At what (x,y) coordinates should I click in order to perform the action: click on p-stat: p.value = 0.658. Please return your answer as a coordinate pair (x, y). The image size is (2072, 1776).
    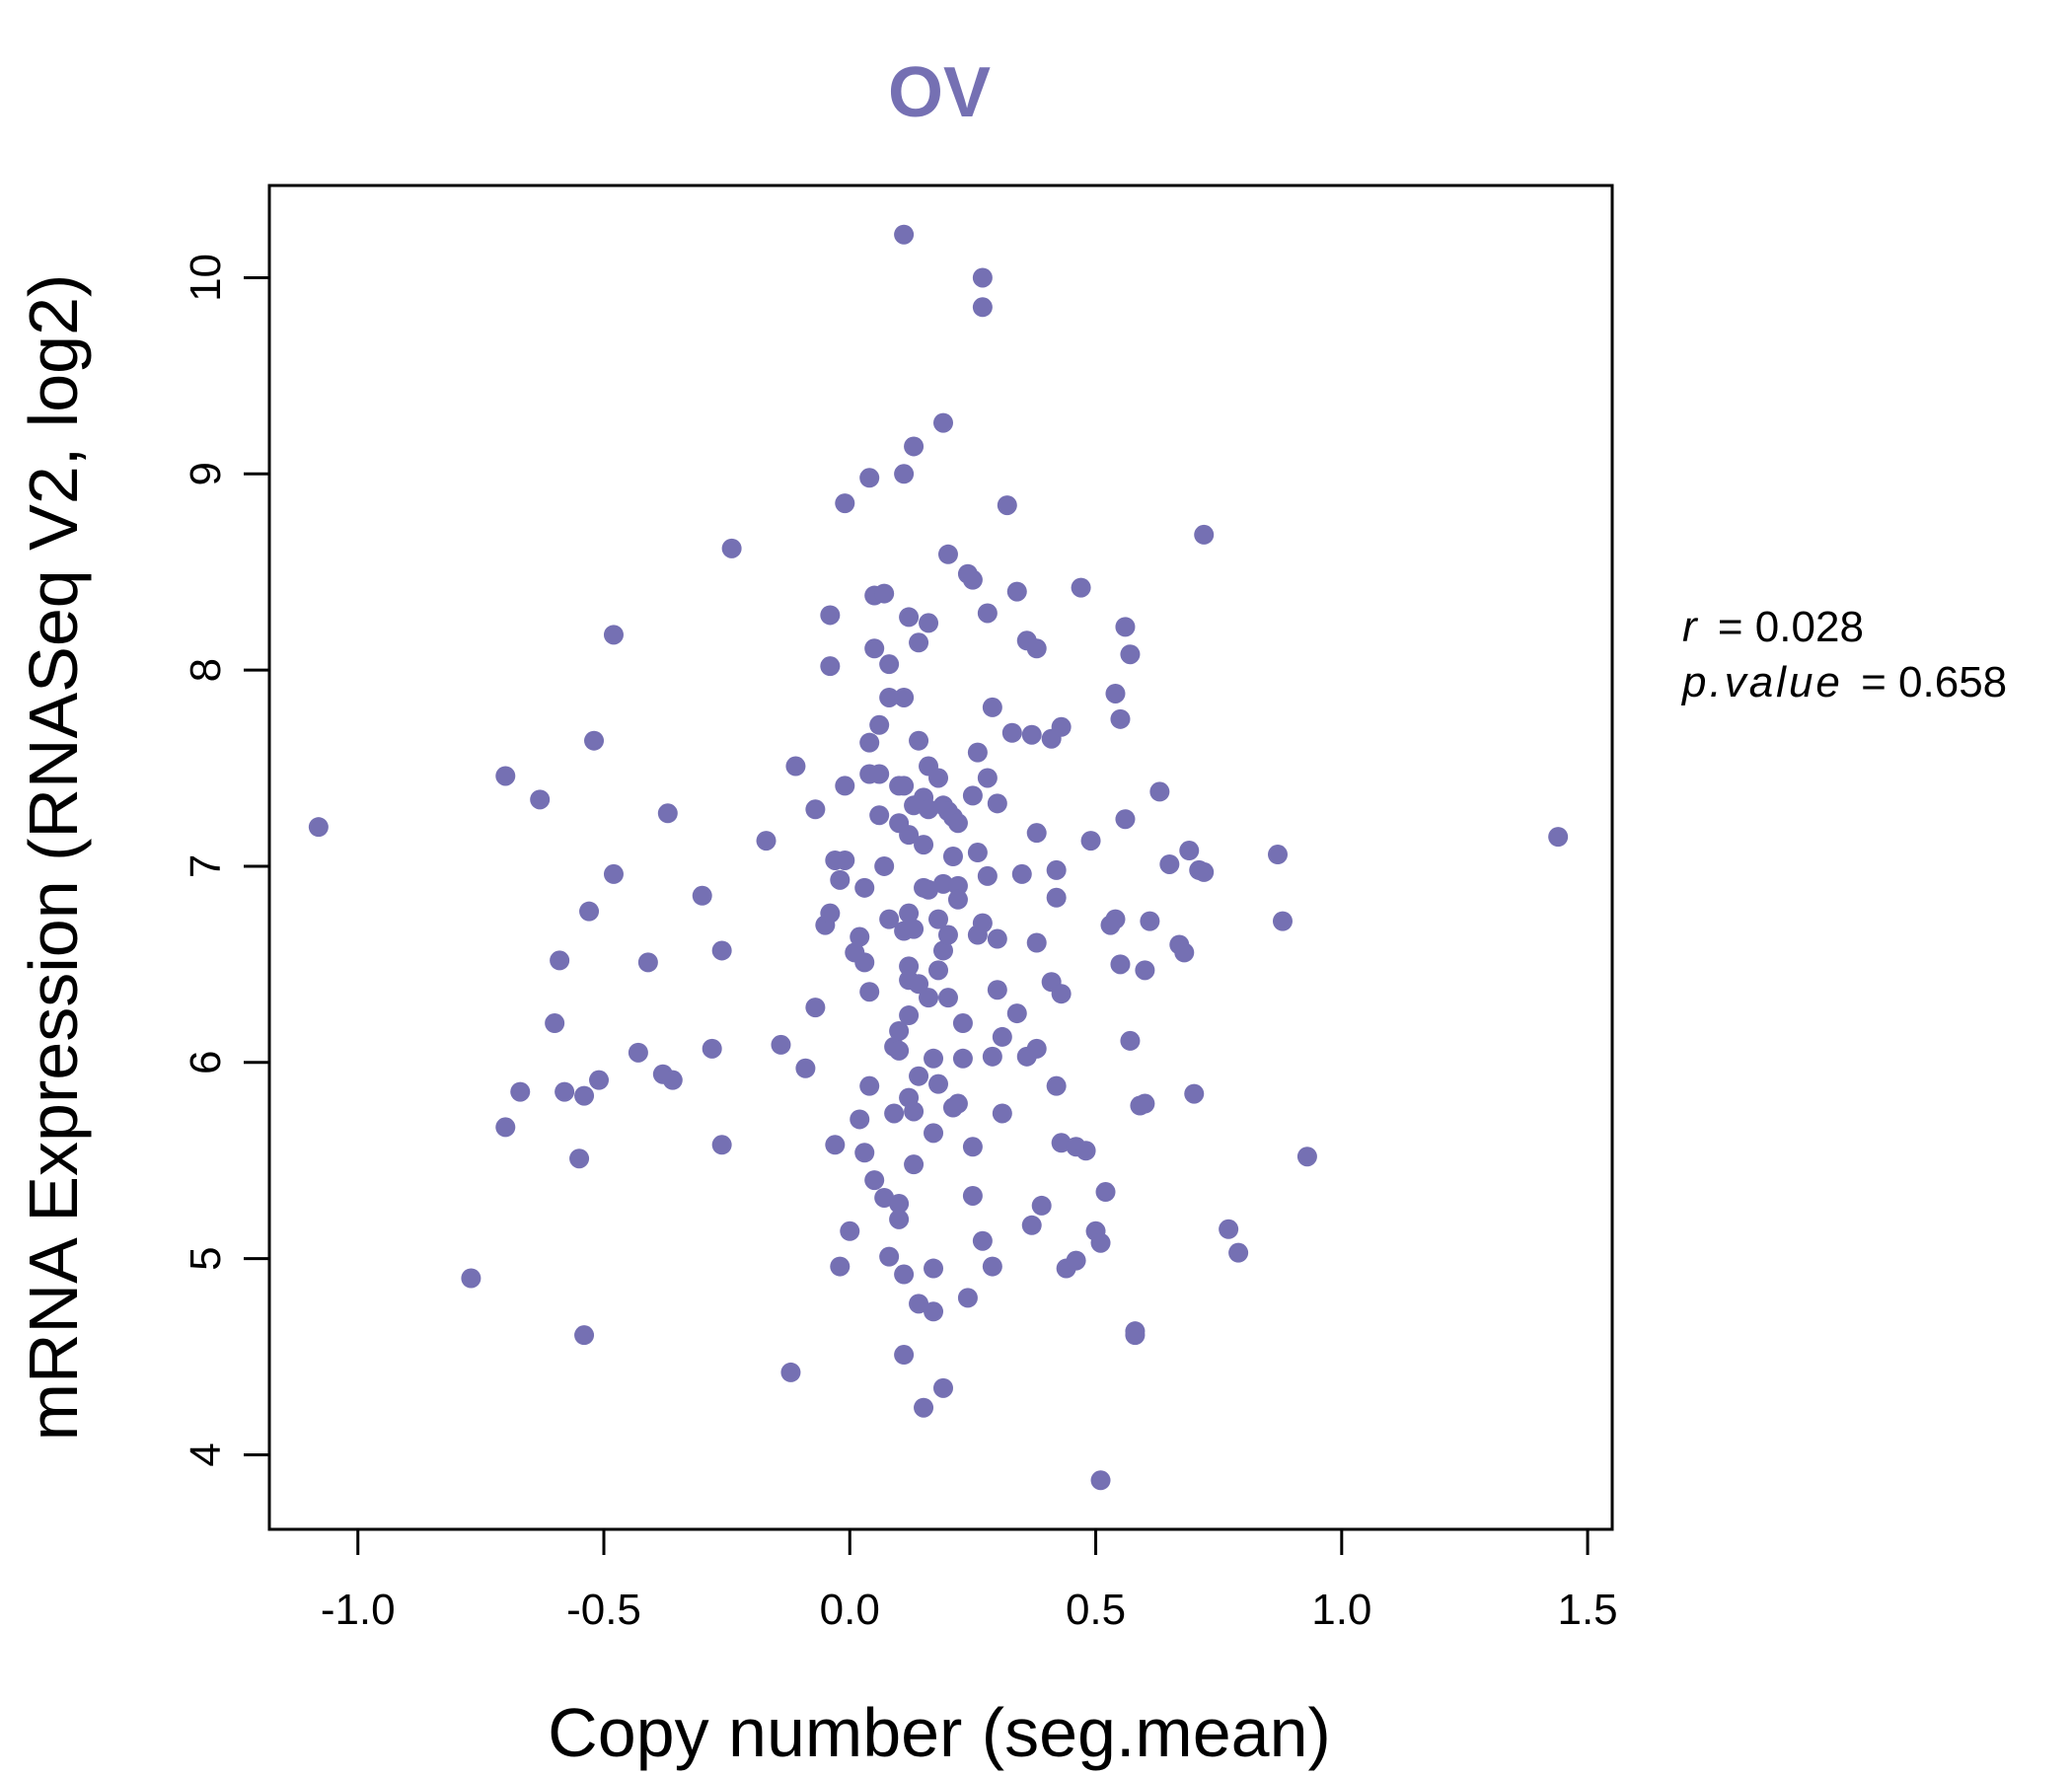
    Looking at the image, I should click on (1844, 682).